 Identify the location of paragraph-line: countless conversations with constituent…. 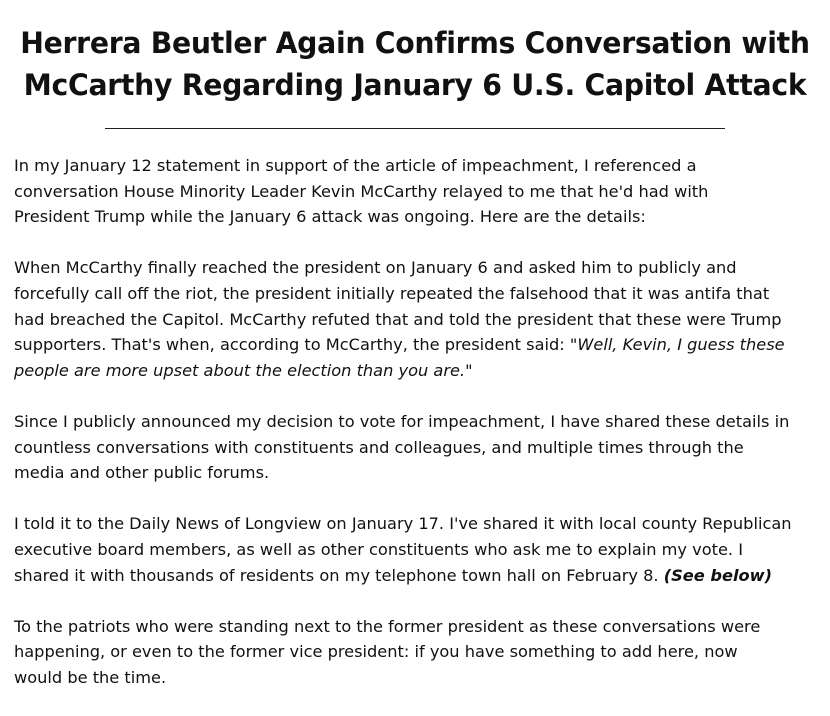
(379, 447).